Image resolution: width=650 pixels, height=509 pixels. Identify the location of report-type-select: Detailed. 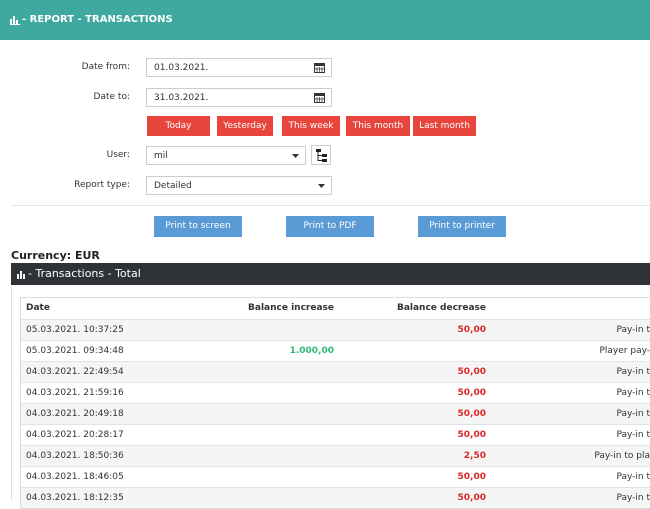
(239, 185).